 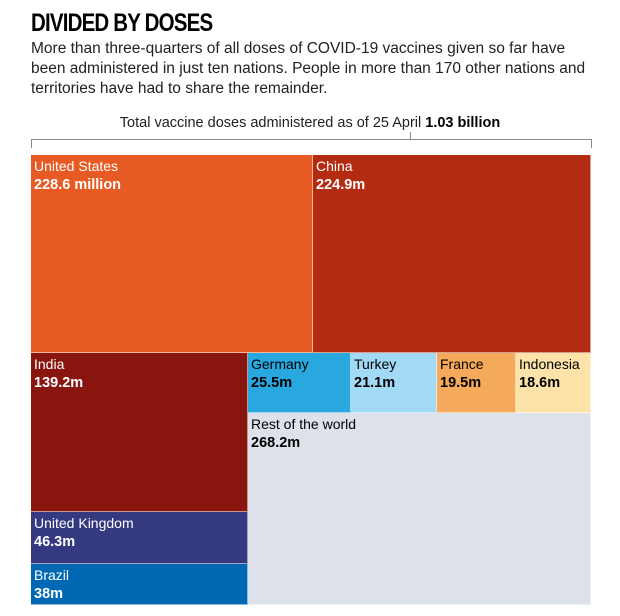 What do you see at coordinates (139, 538) in the screenshot?
I see `treemap-cell-united-kingdom: United Kingdom 46.3m` at bounding box center [139, 538].